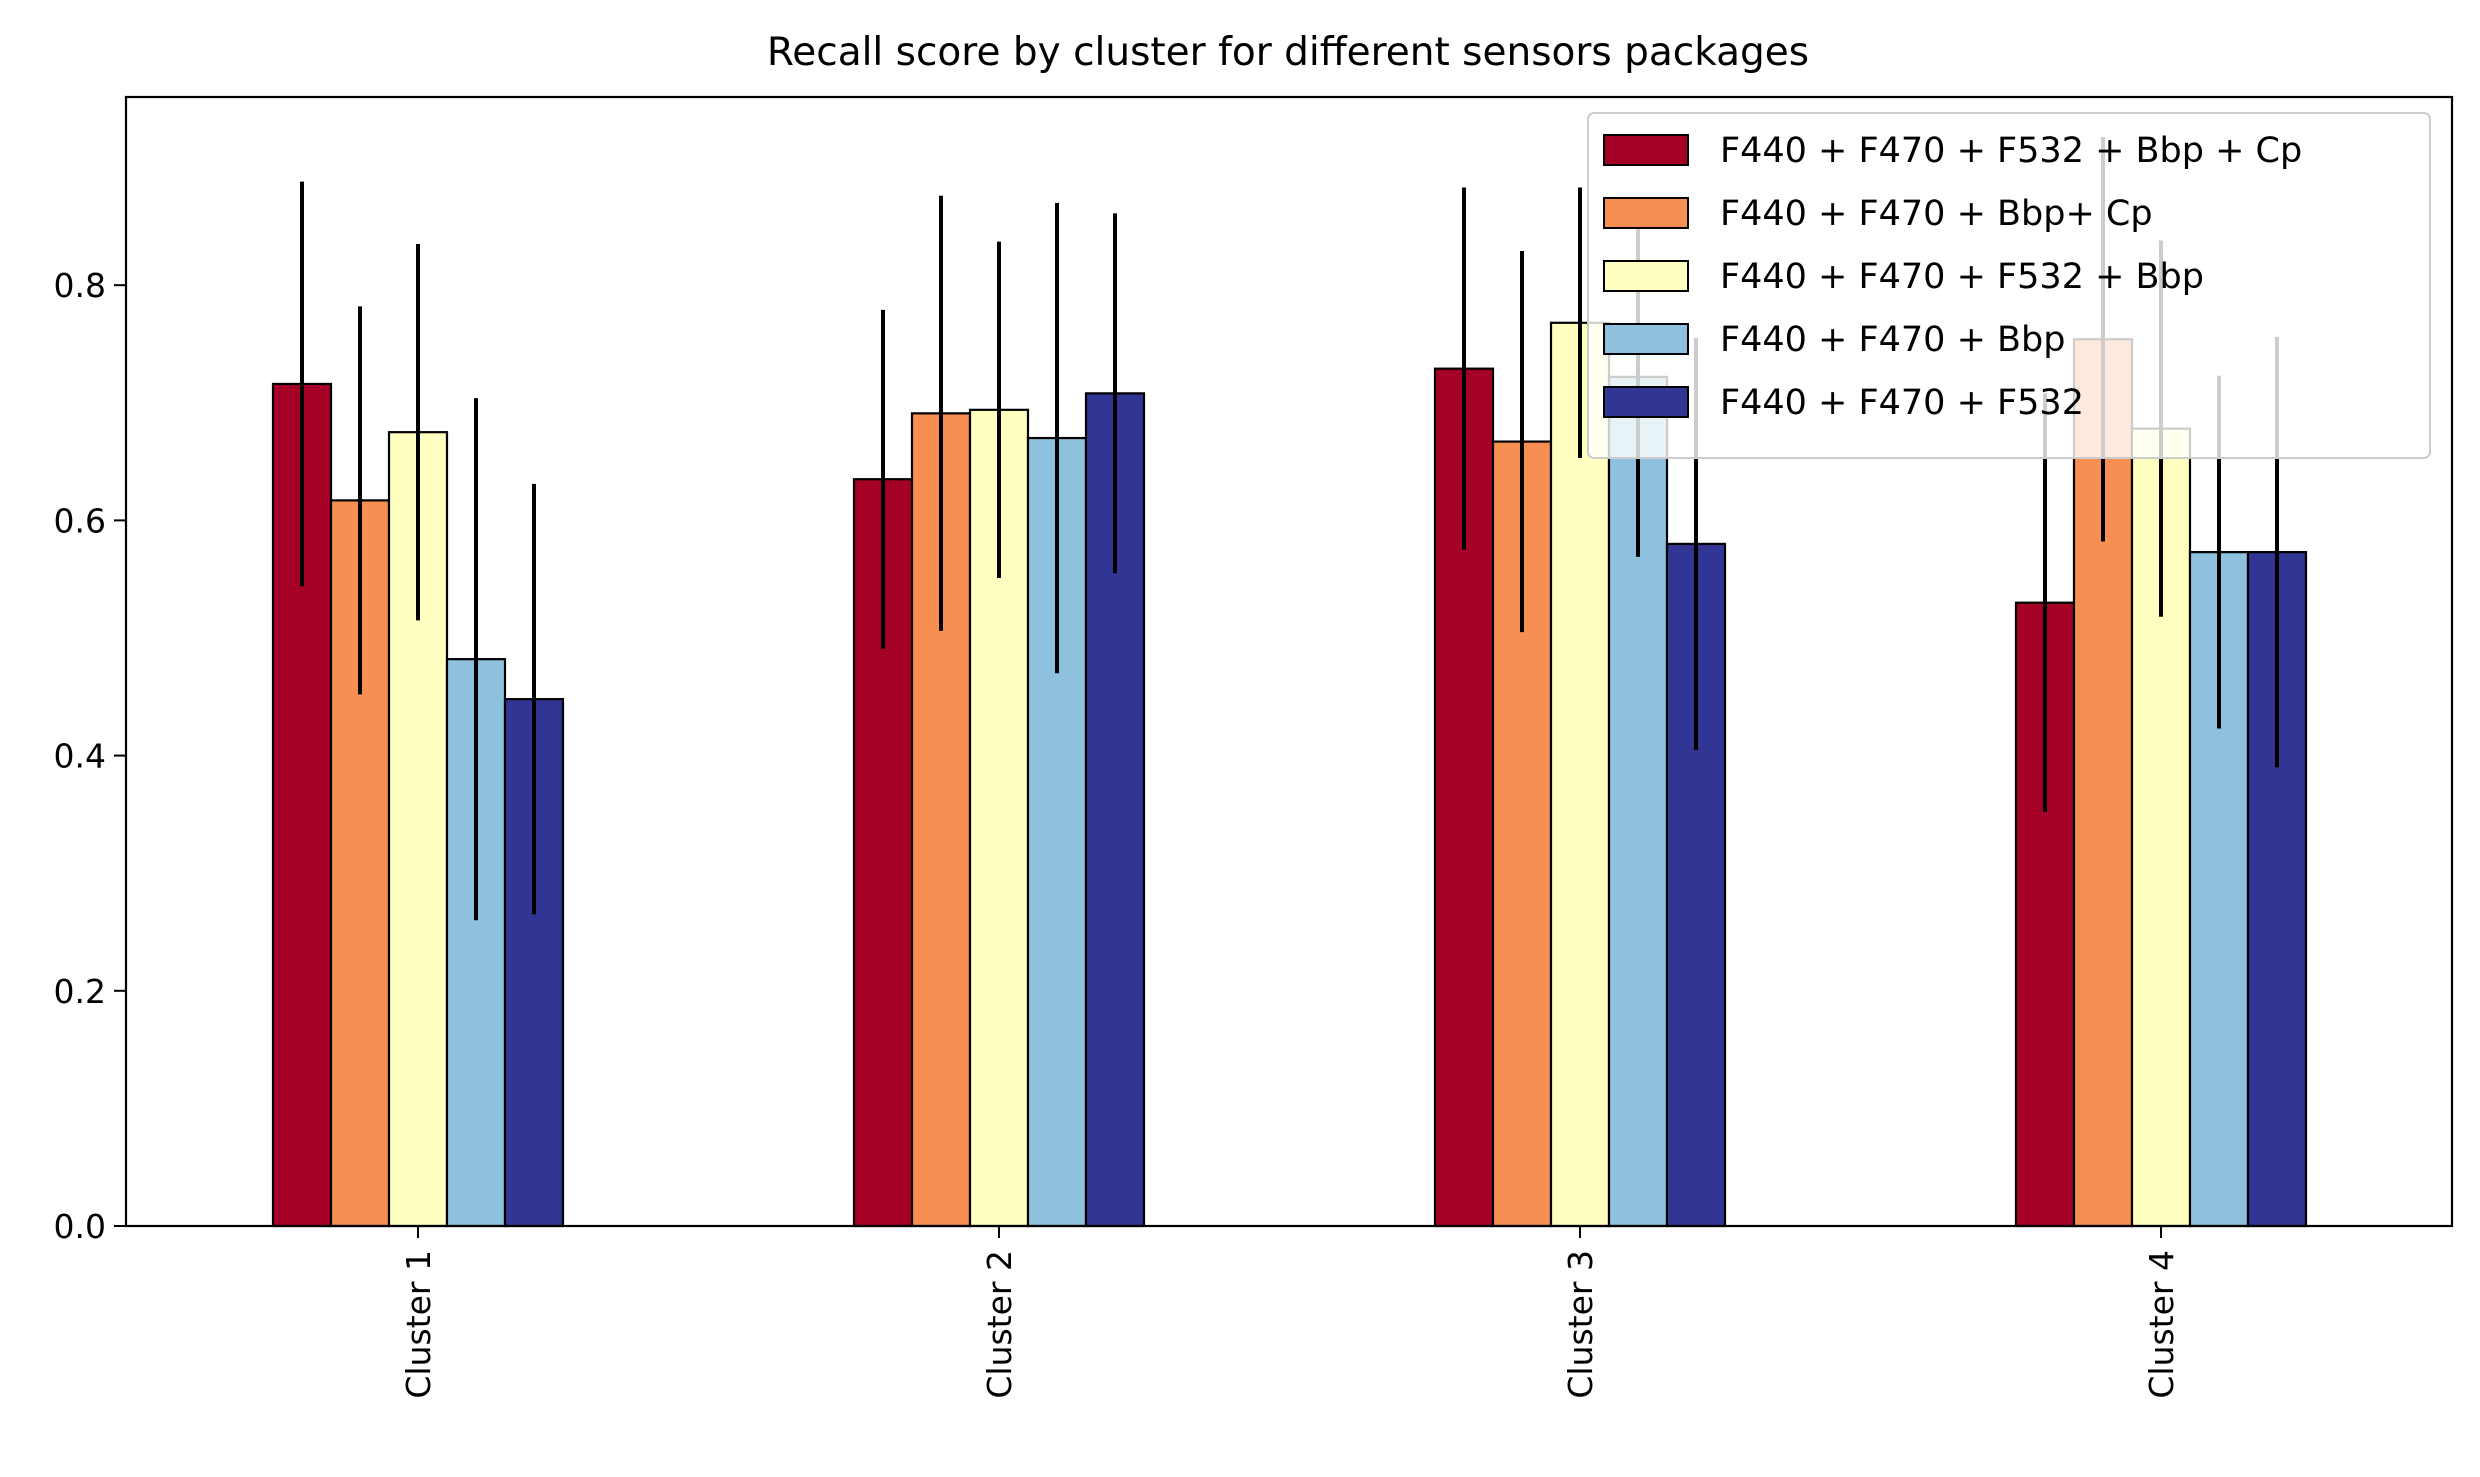 This screenshot has height=1477, width=2480. I want to click on legend-label-3: F440 + F470 + F532 + Bbp, so click(1962, 277).